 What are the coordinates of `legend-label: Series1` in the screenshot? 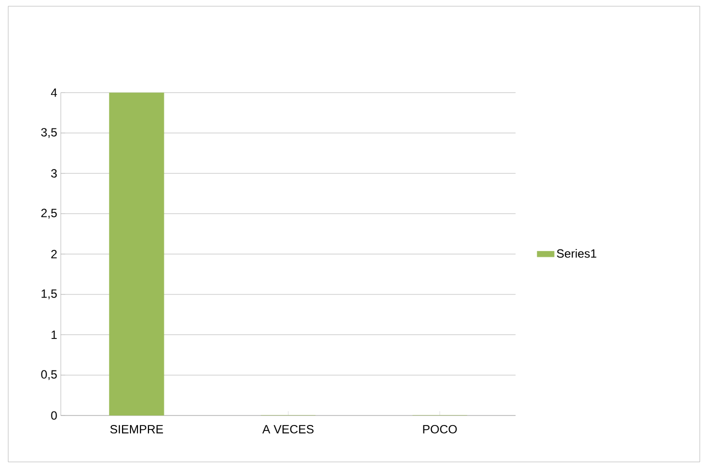 It's located at (576, 253).